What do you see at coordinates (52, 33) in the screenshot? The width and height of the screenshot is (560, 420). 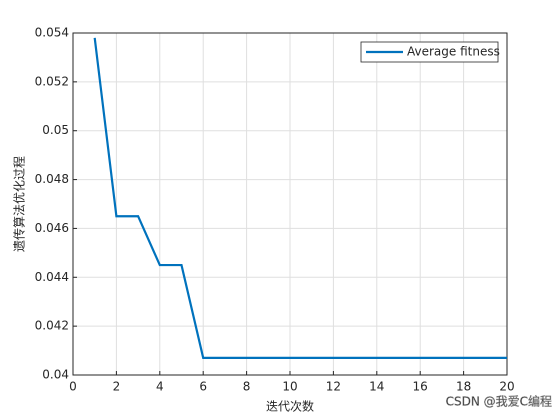 I see `y-tick-label: 0.054` at bounding box center [52, 33].